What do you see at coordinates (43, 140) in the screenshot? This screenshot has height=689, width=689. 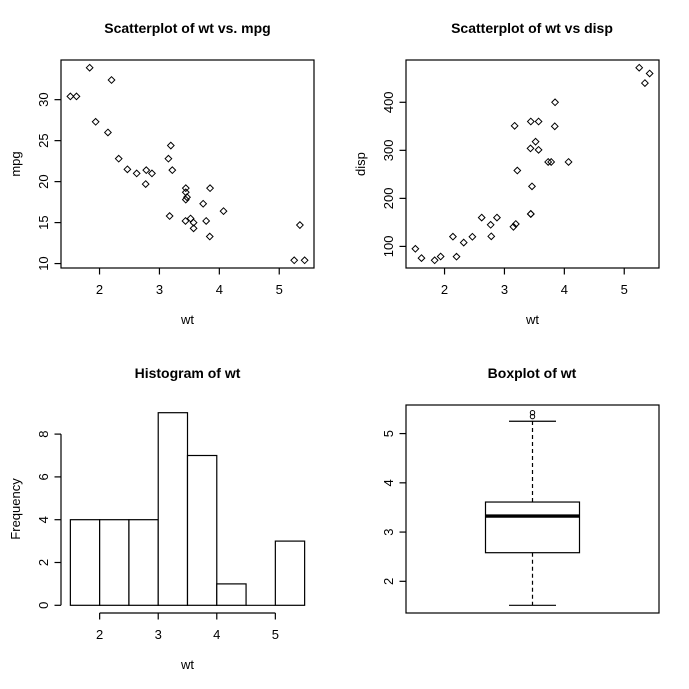 I see `y-axis-tick-label: 25` at bounding box center [43, 140].